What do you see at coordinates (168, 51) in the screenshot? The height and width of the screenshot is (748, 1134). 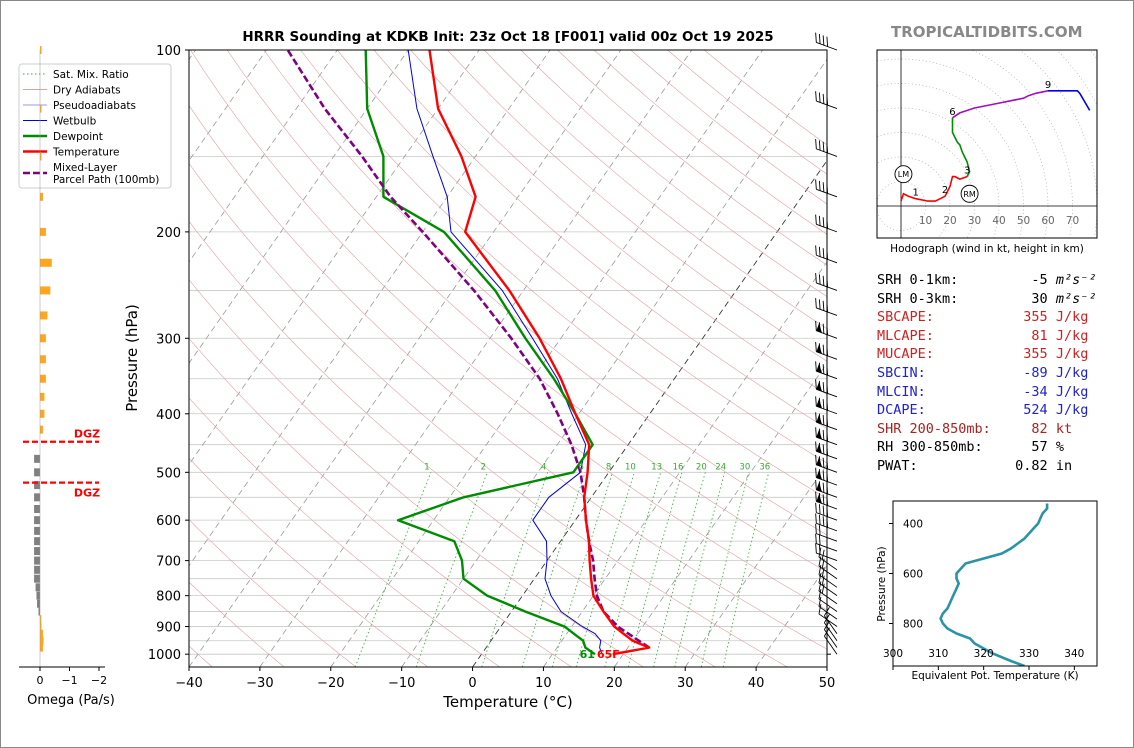 I see `y-tick-label: 100` at bounding box center [168, 51].